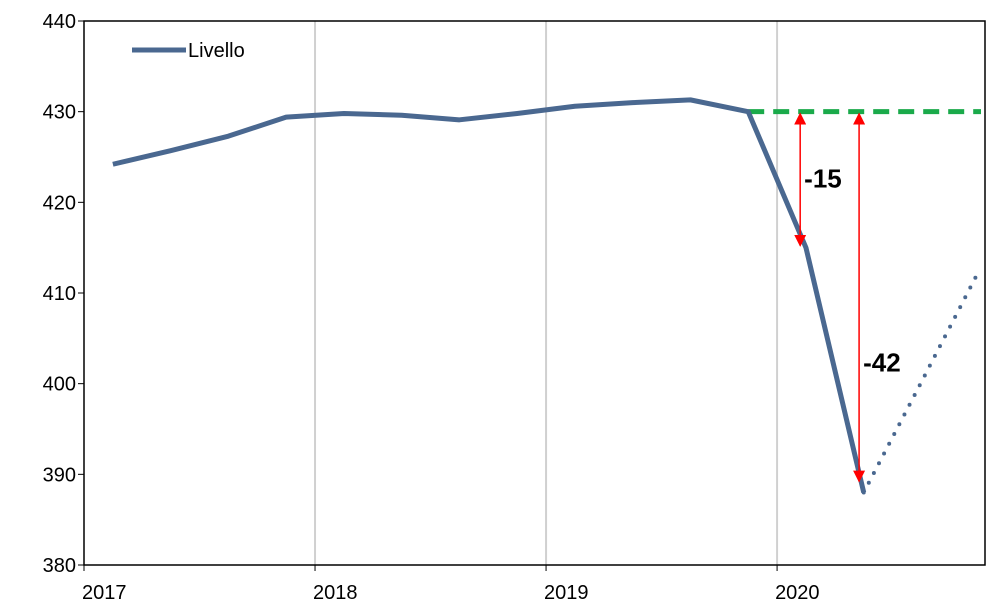  What do you see at coordinates (335, 593) in the screenshot?
I see `x-tick-label: 2018` at bounding box center [335, 593].